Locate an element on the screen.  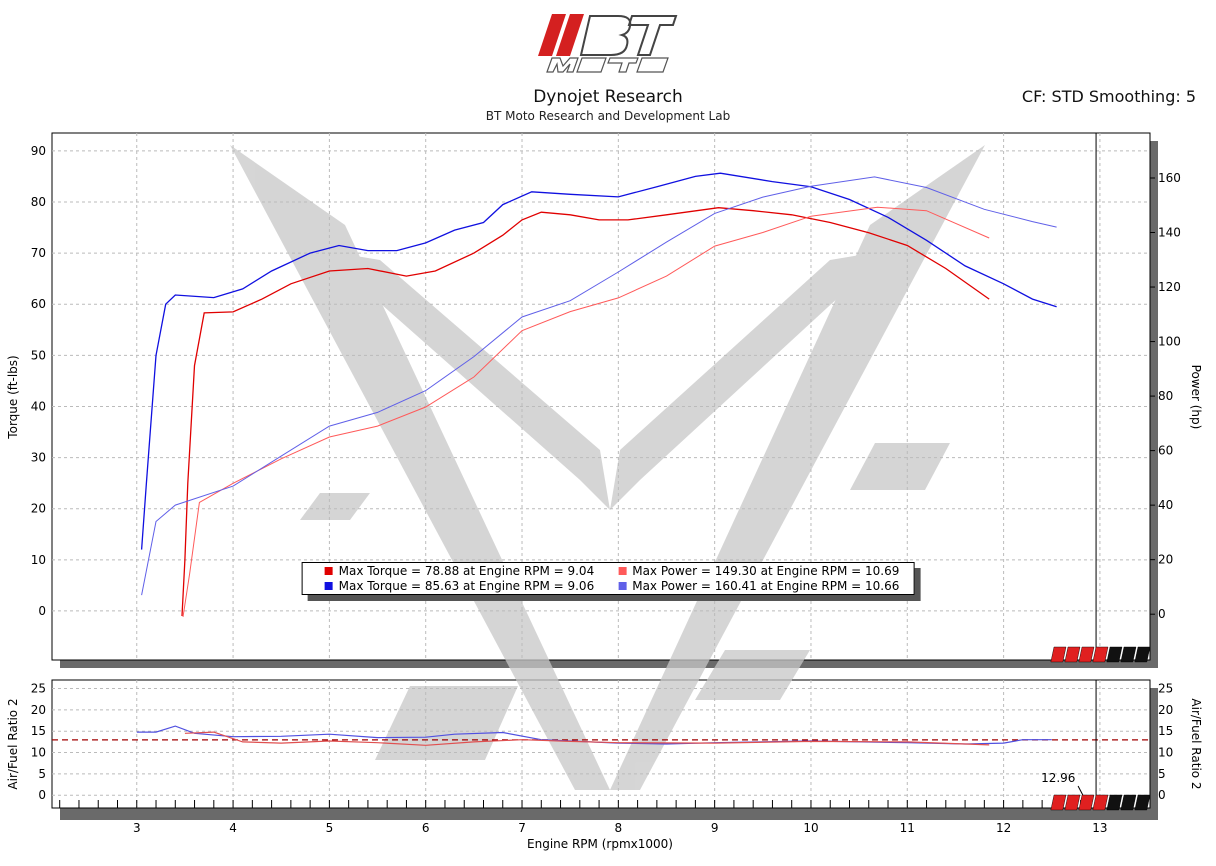
x-tick-label: 7 is located at coordinates (522, 828).